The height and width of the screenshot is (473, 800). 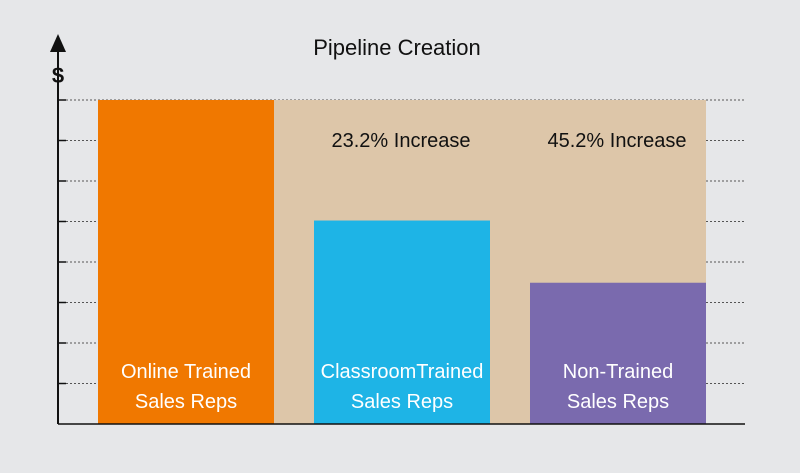 I want to click on bar-label-1-line-1: Online Trained, so click(x=186, y=372).